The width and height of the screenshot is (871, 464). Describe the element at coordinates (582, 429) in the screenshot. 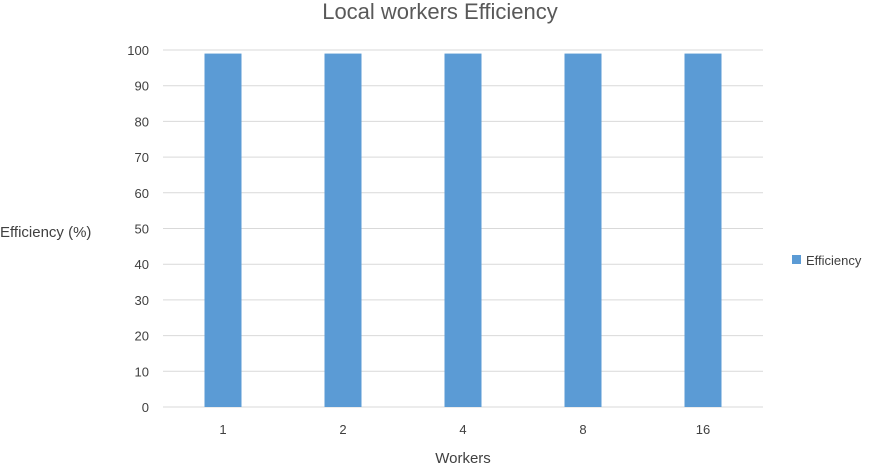

I see `x-tick-label: 8` at that location.